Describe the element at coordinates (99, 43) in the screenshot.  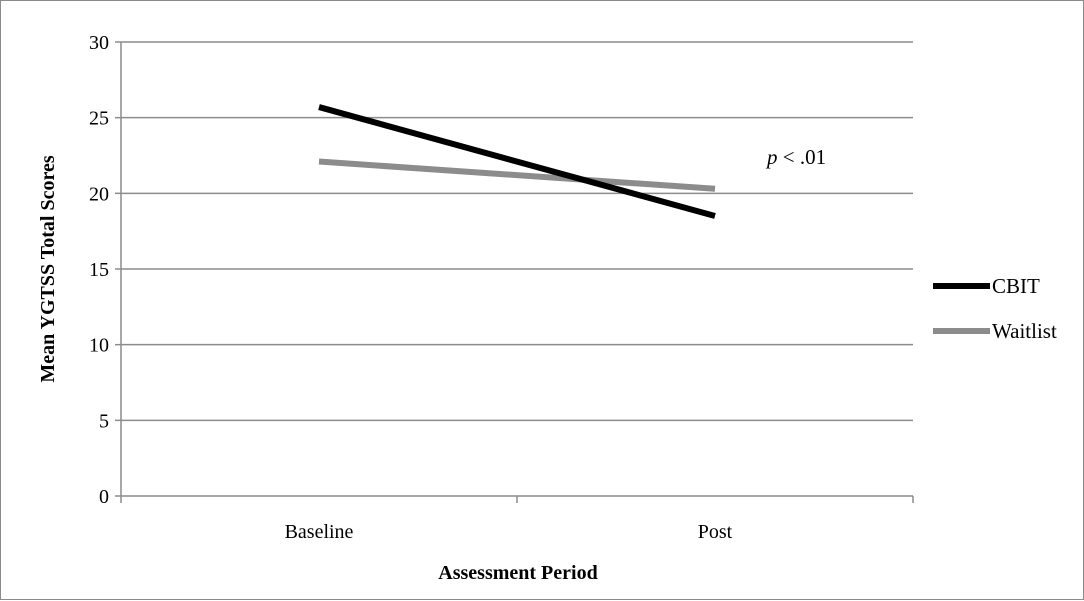
I see `y-tick-label: 30` at that location.